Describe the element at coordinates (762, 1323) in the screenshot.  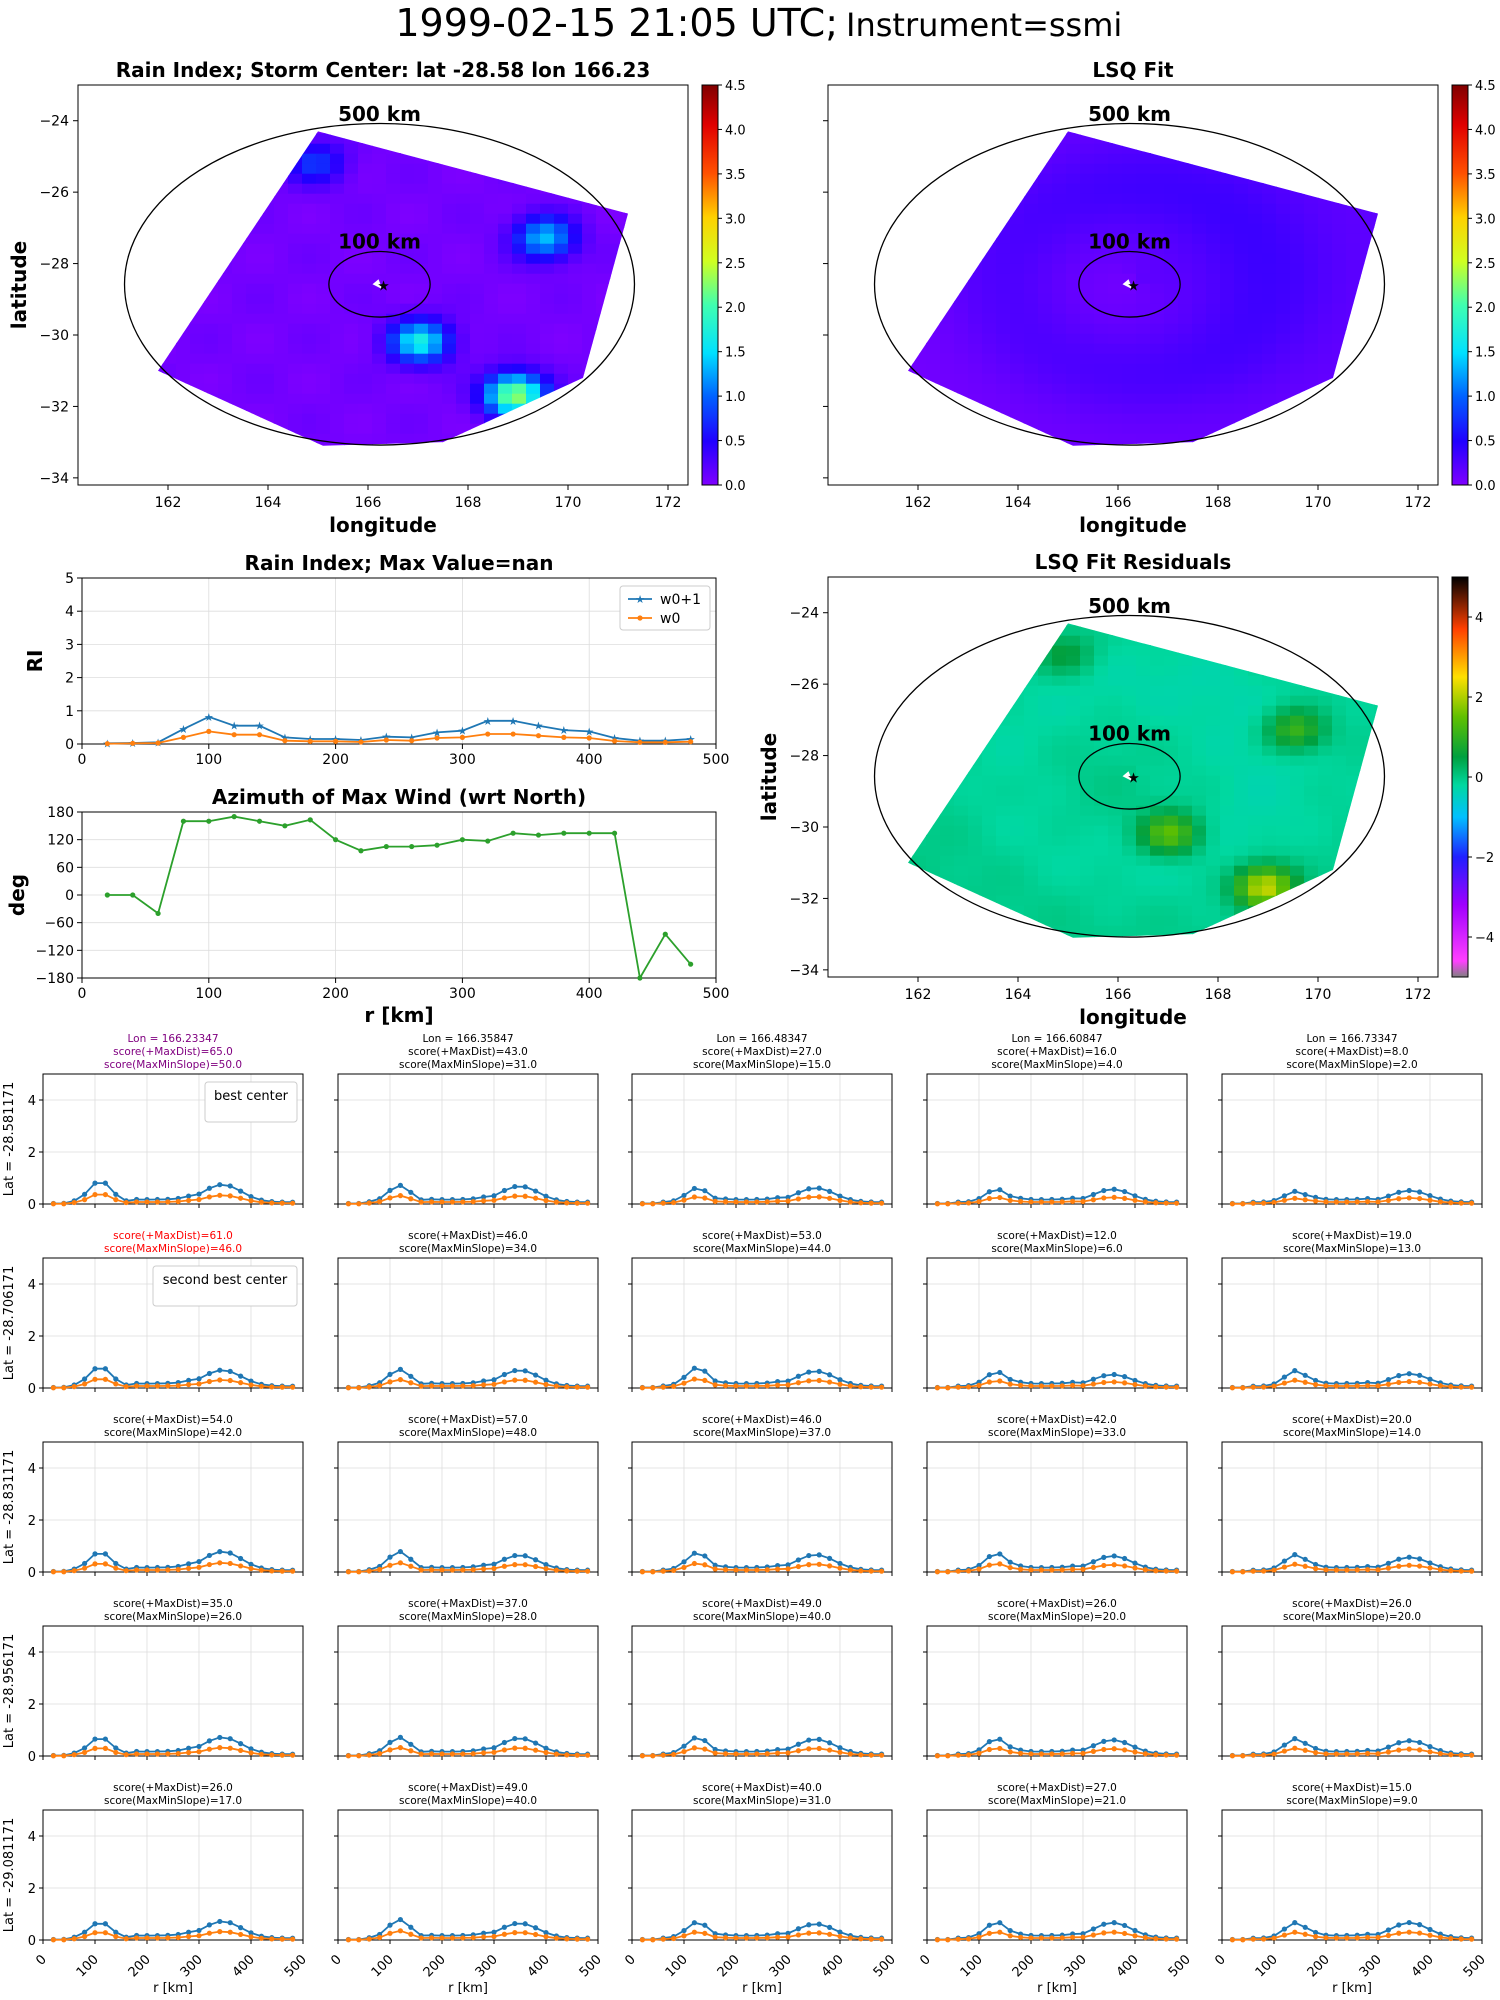
I see `axes-frame` at that location.